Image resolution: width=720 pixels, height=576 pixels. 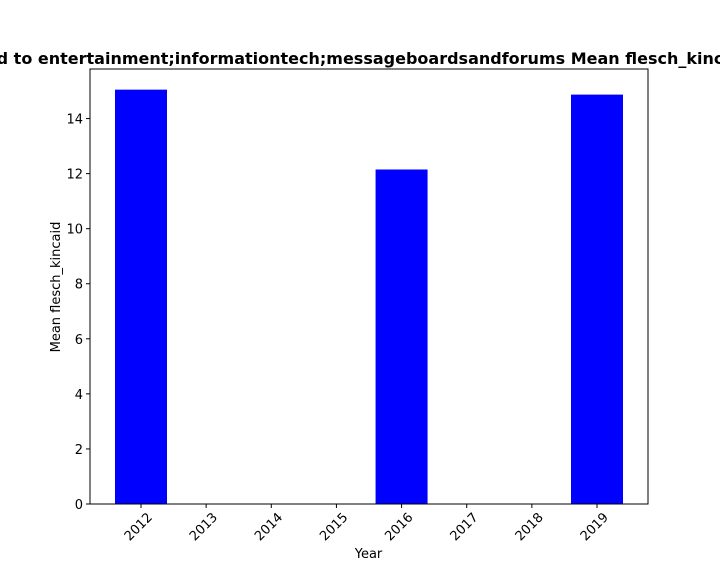 I want to click on x-tick-label: 2012, so click(x=139, y=527).